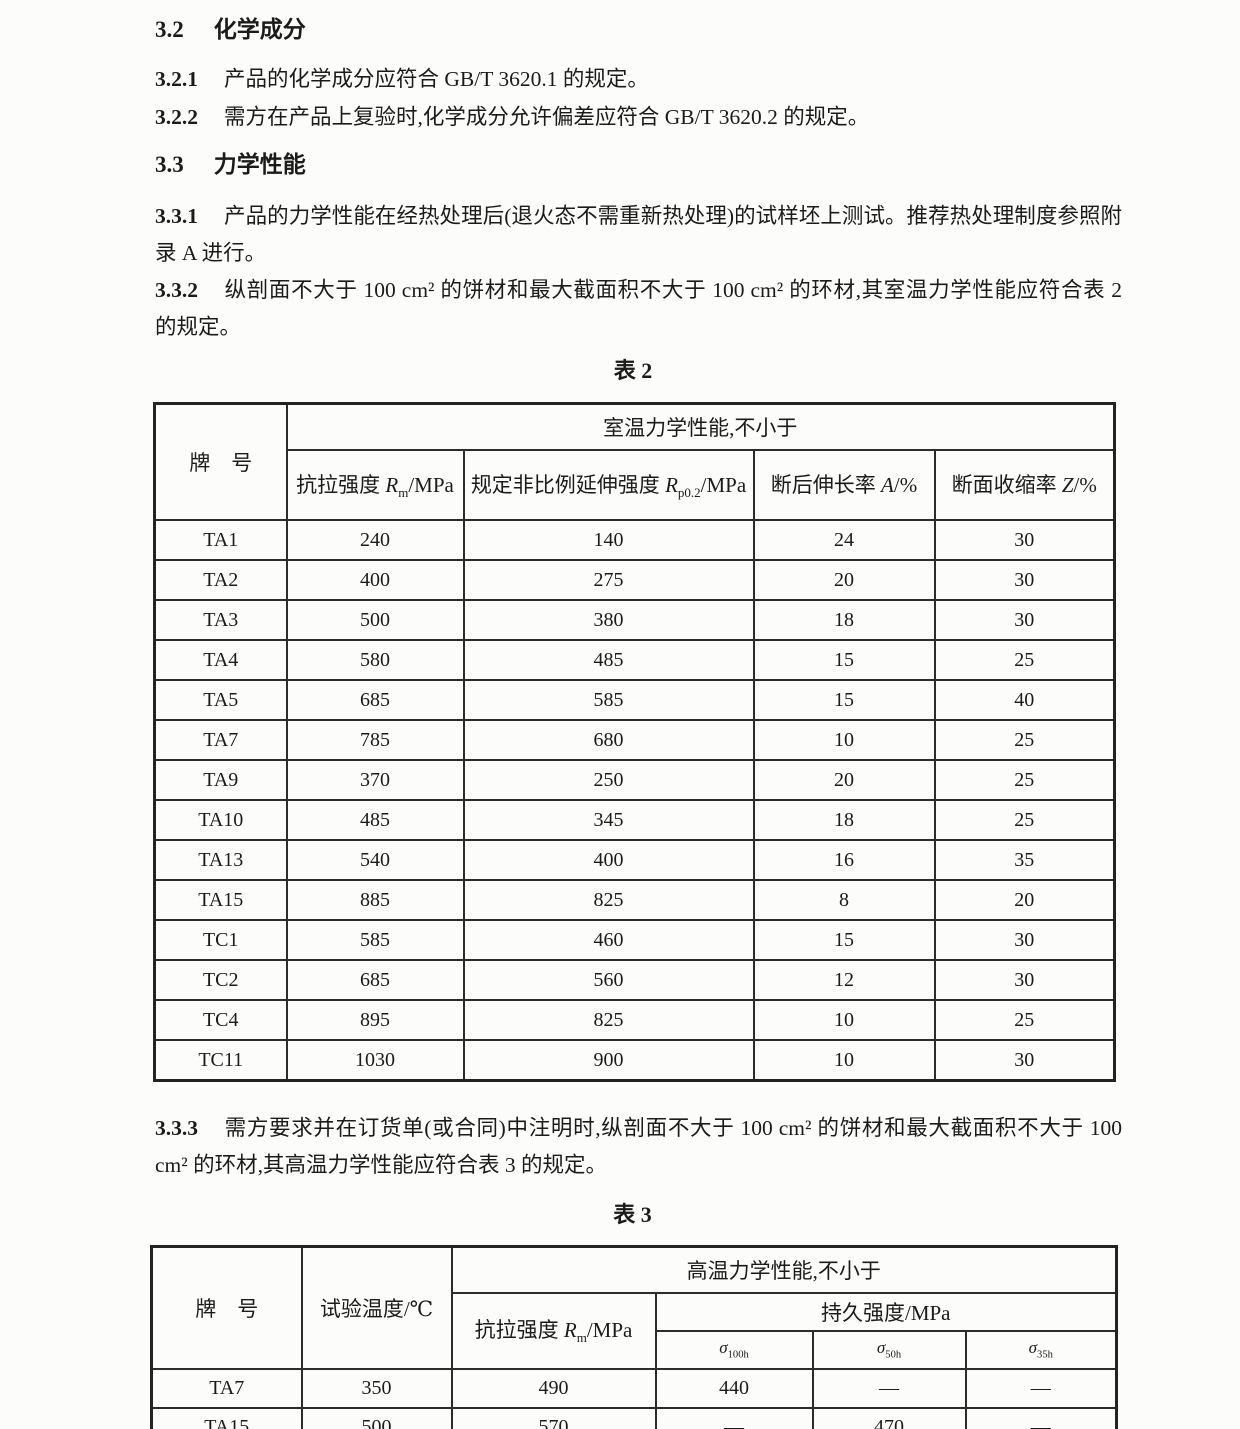 This screenshot has width=1240, height=1429. What do you see at coordinates (375, 780) in the screenshot?
I see `value-cell: 370` at bounding box center [375, 780].